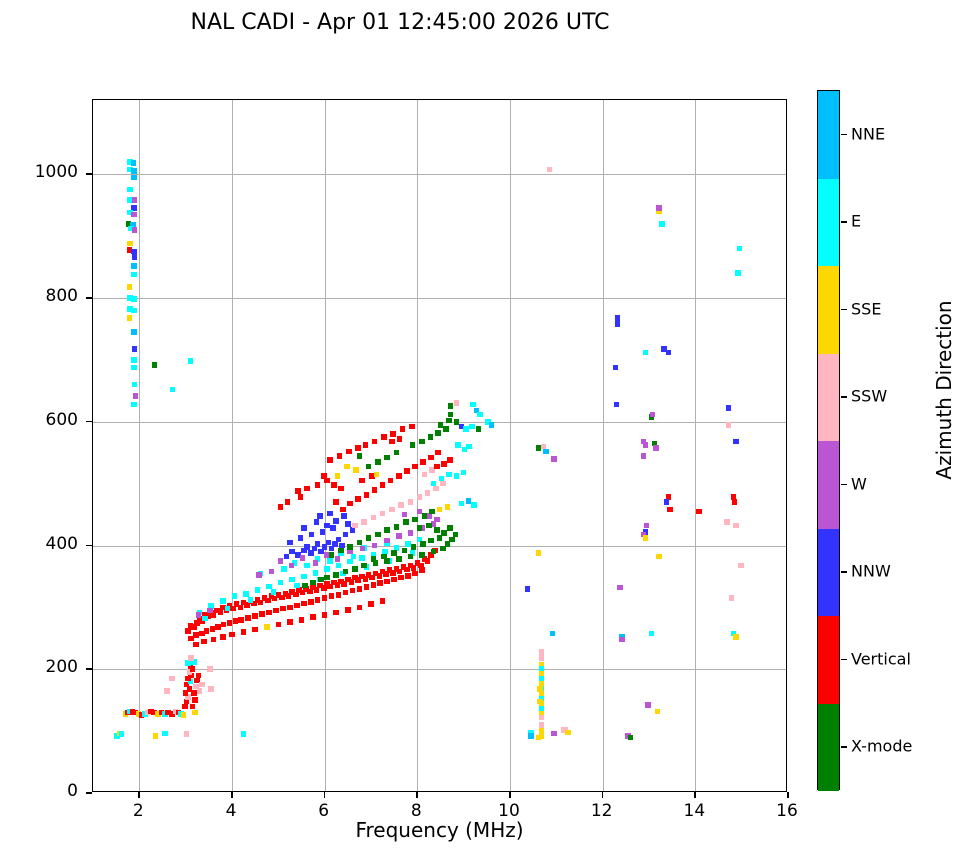 The height and width of the screenshot is (857, 958). I want to click on colorbar-tick-label: NNW, so click(871, 571).